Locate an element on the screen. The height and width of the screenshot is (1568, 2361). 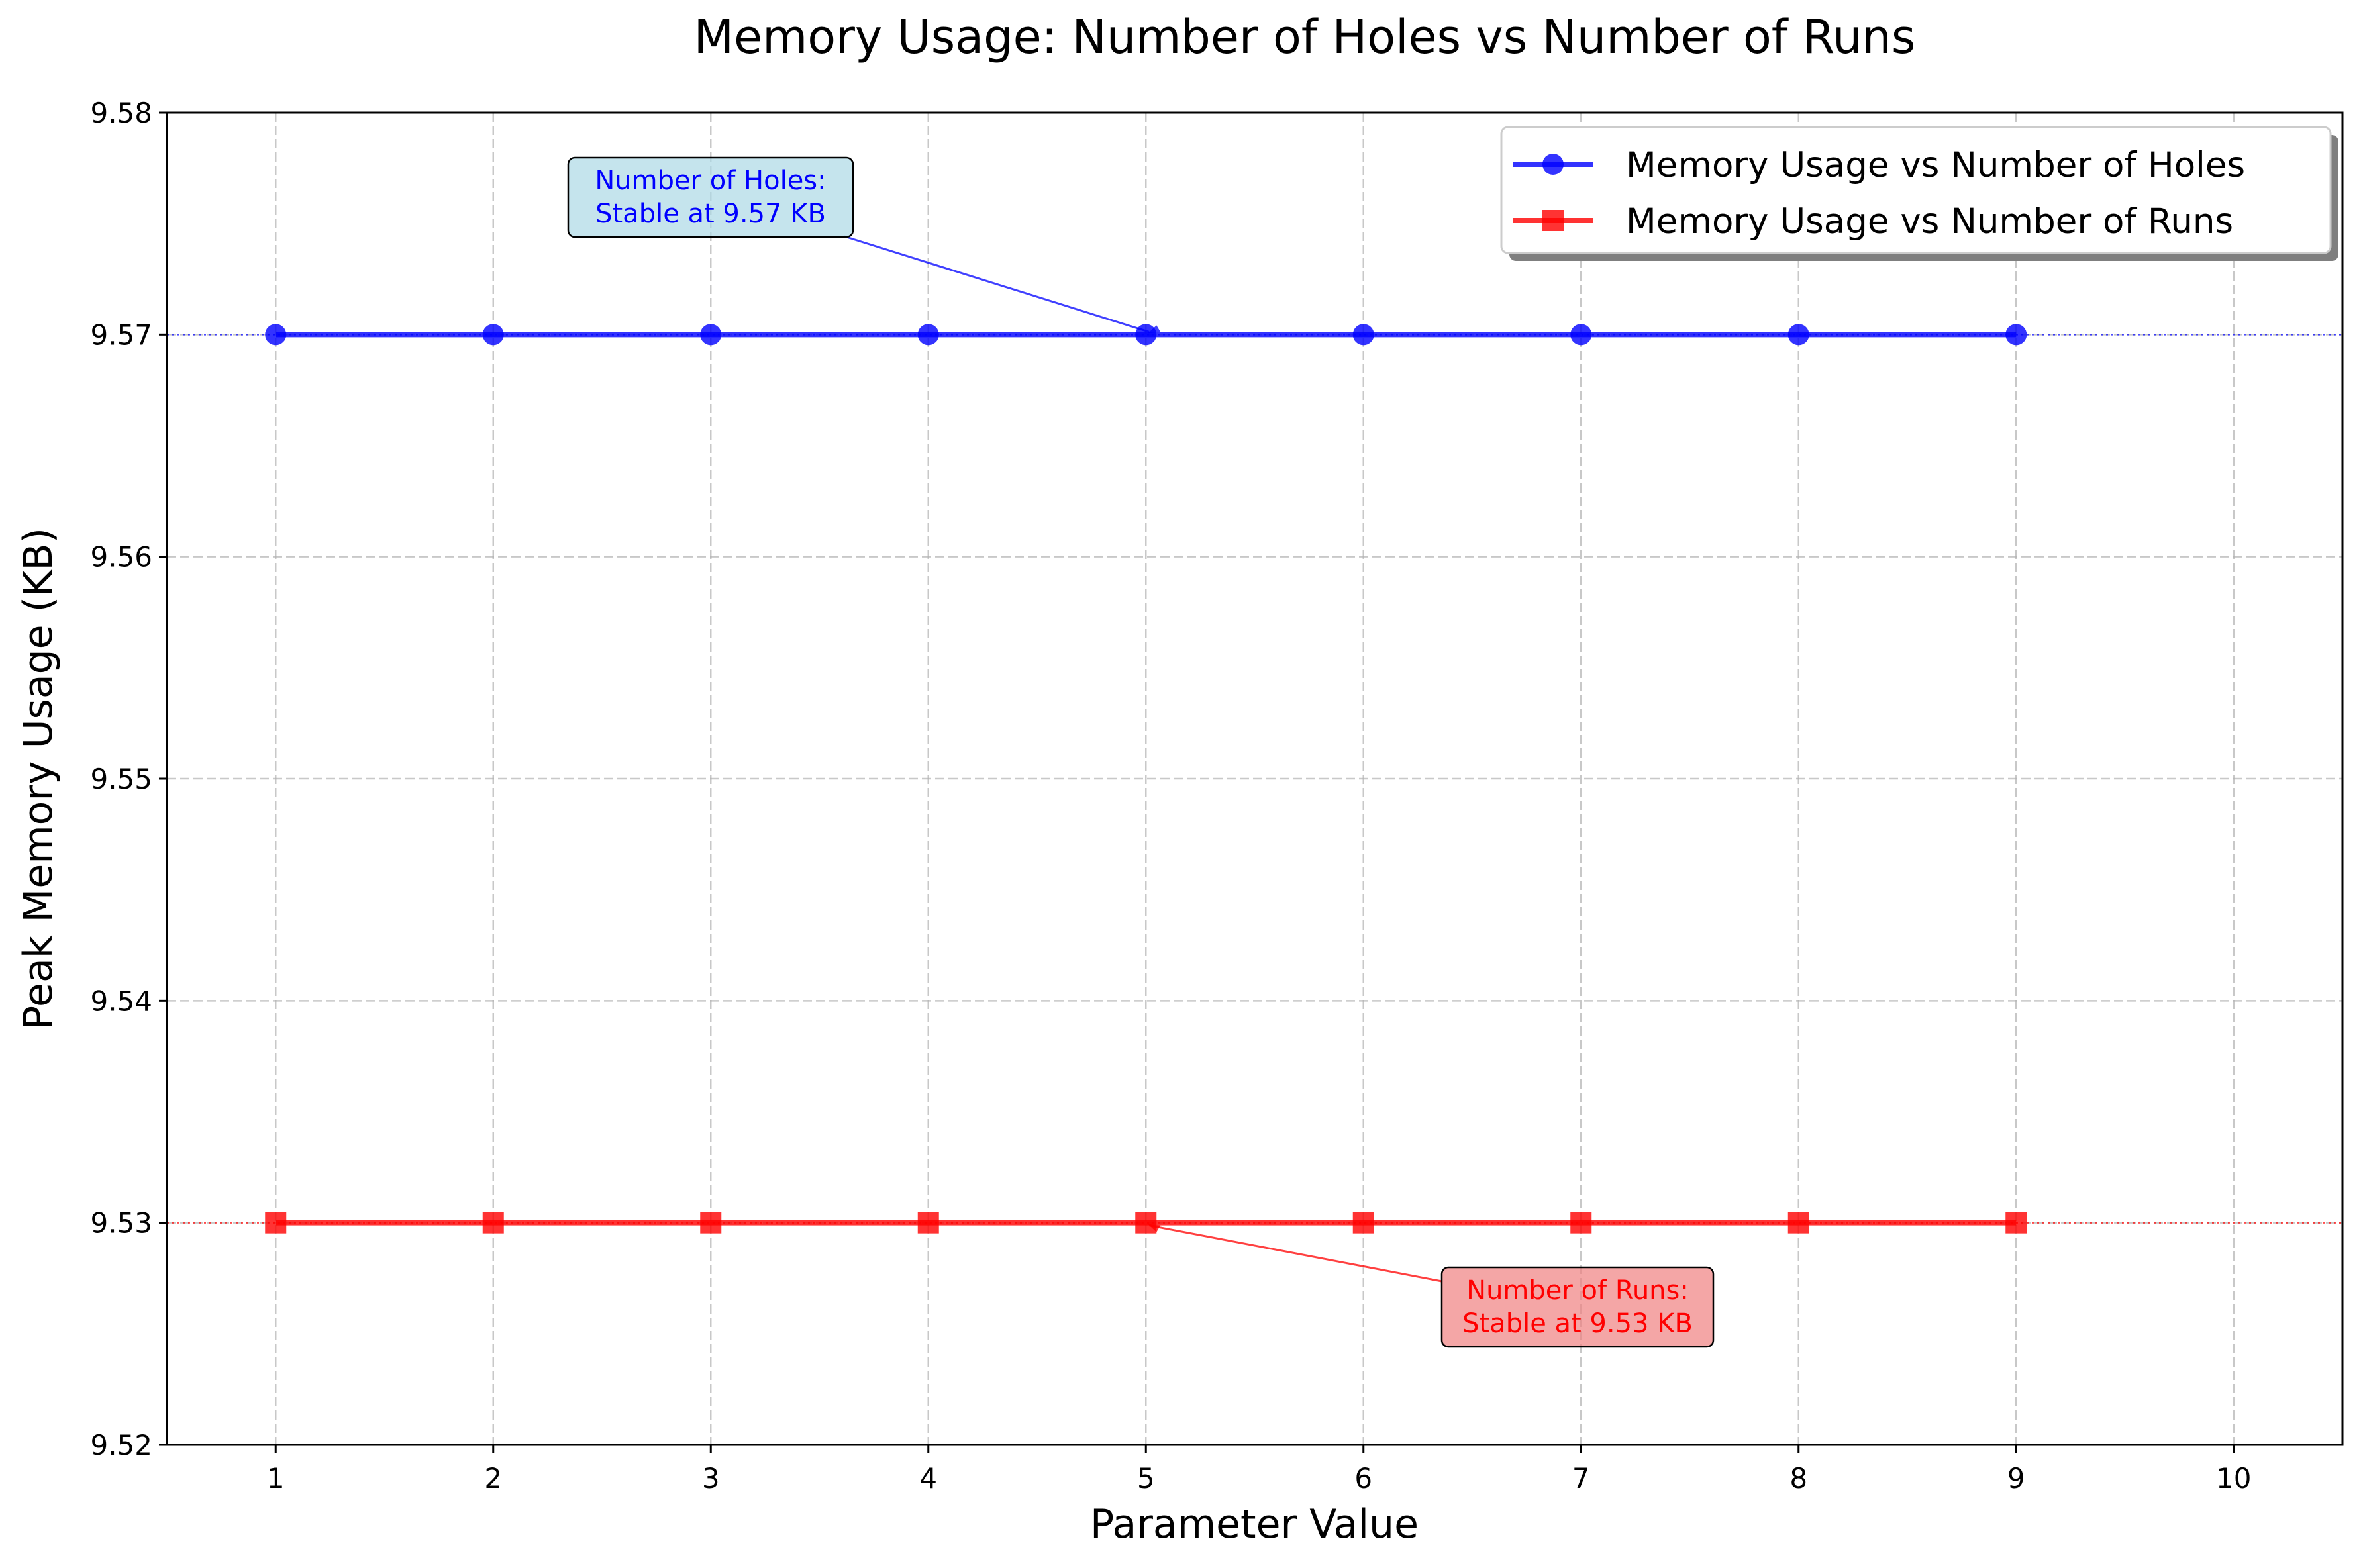
legend-box is located at coordinates (1916, 190).